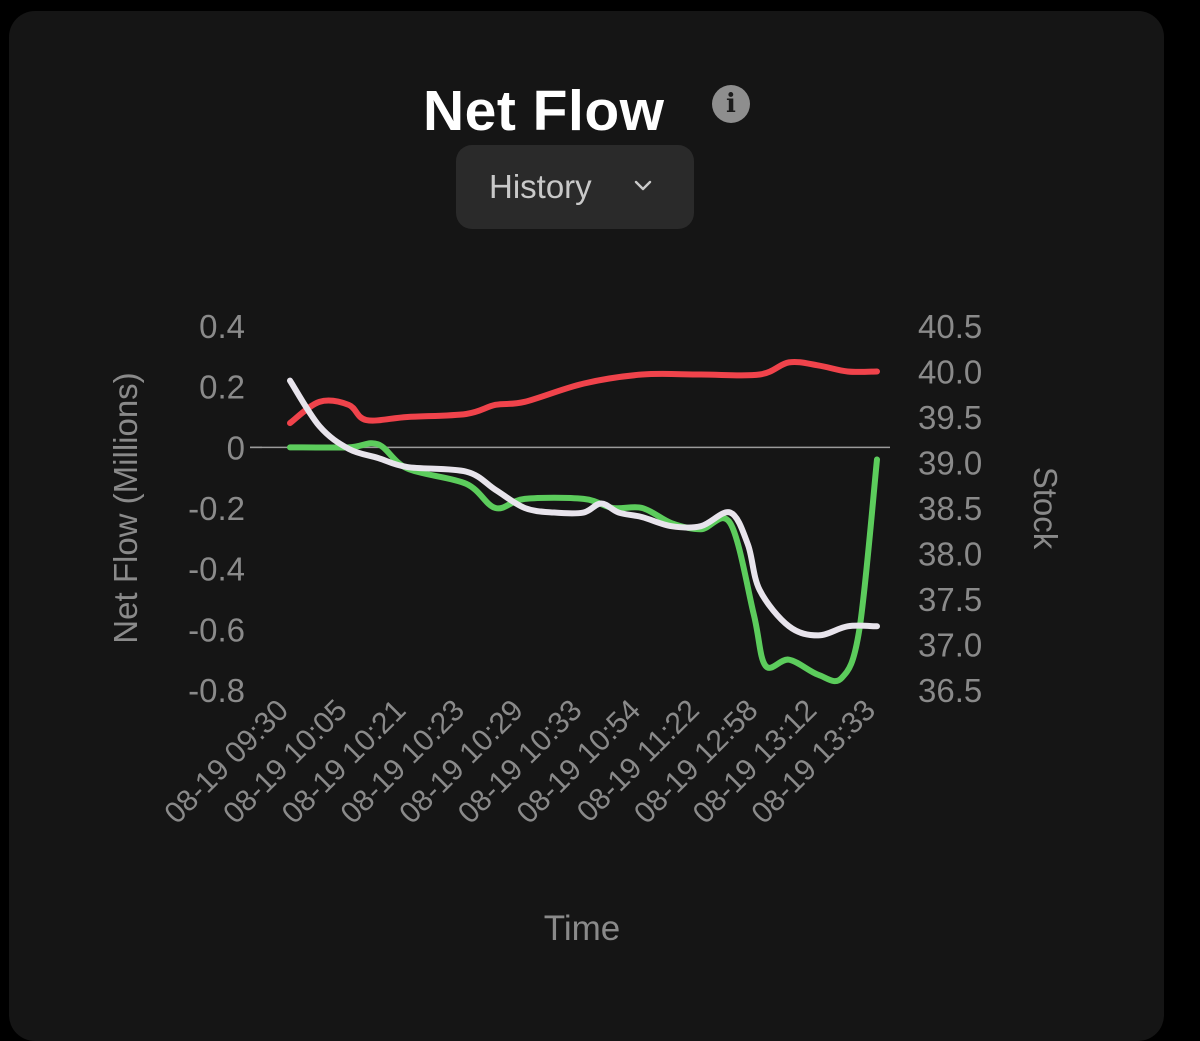 The width and height of the screenshot is (1200, 1041). Describe the element at coordinates (950, 372) in the screenshot. I see `y2-tick-label: 40.0` at that location.